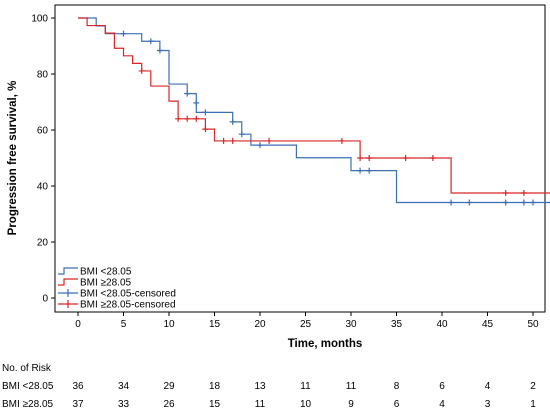 This screenshot has height=414, width=550. What do you see at coordinates (488, 324) in the screenshot?
I see `x-tick-label: 45` at bounding box center [488, 324].